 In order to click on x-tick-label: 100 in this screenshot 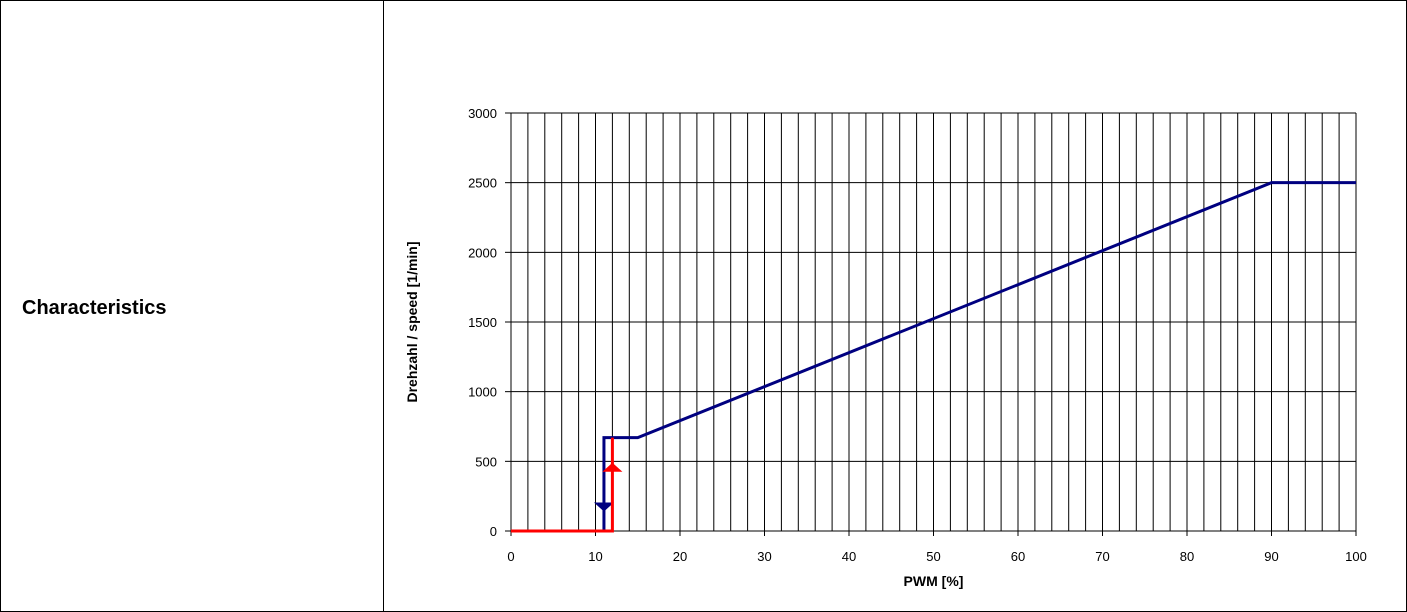, I will do `click(1356, 556)`.